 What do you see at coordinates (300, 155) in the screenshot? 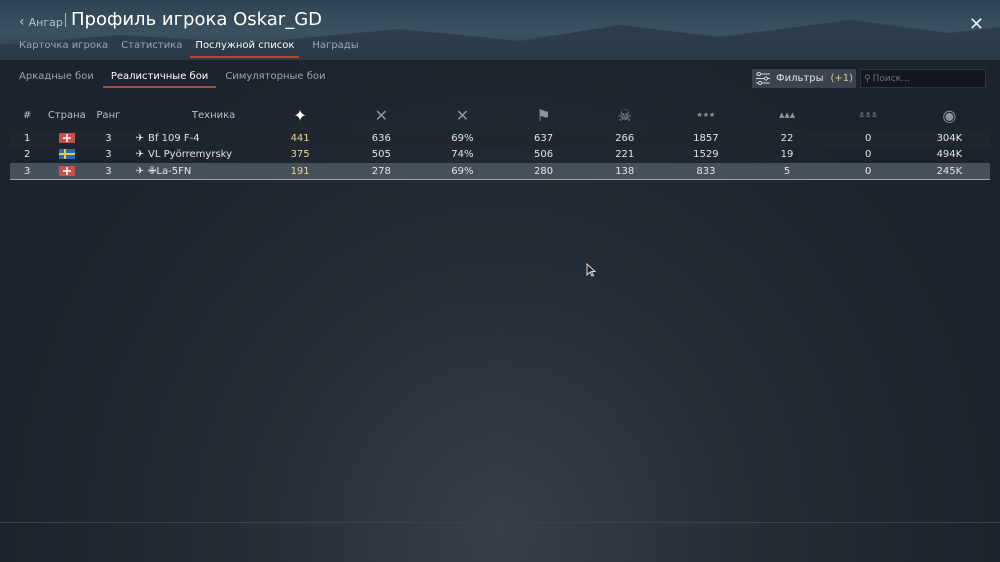
I see `battles-cell: 375` at bounding box center [300, 155].